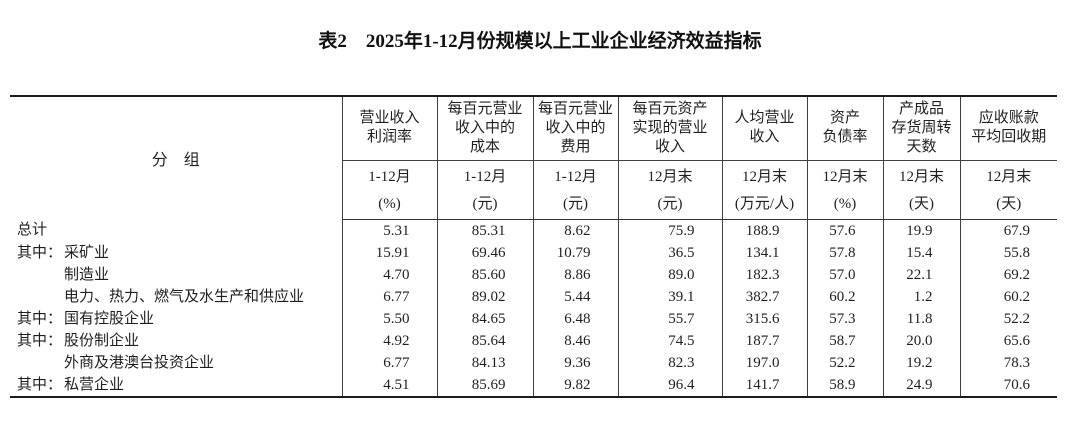 This screenshot has height=429, width=1080. I want to click on cell: 84.65, so click(485, 318).